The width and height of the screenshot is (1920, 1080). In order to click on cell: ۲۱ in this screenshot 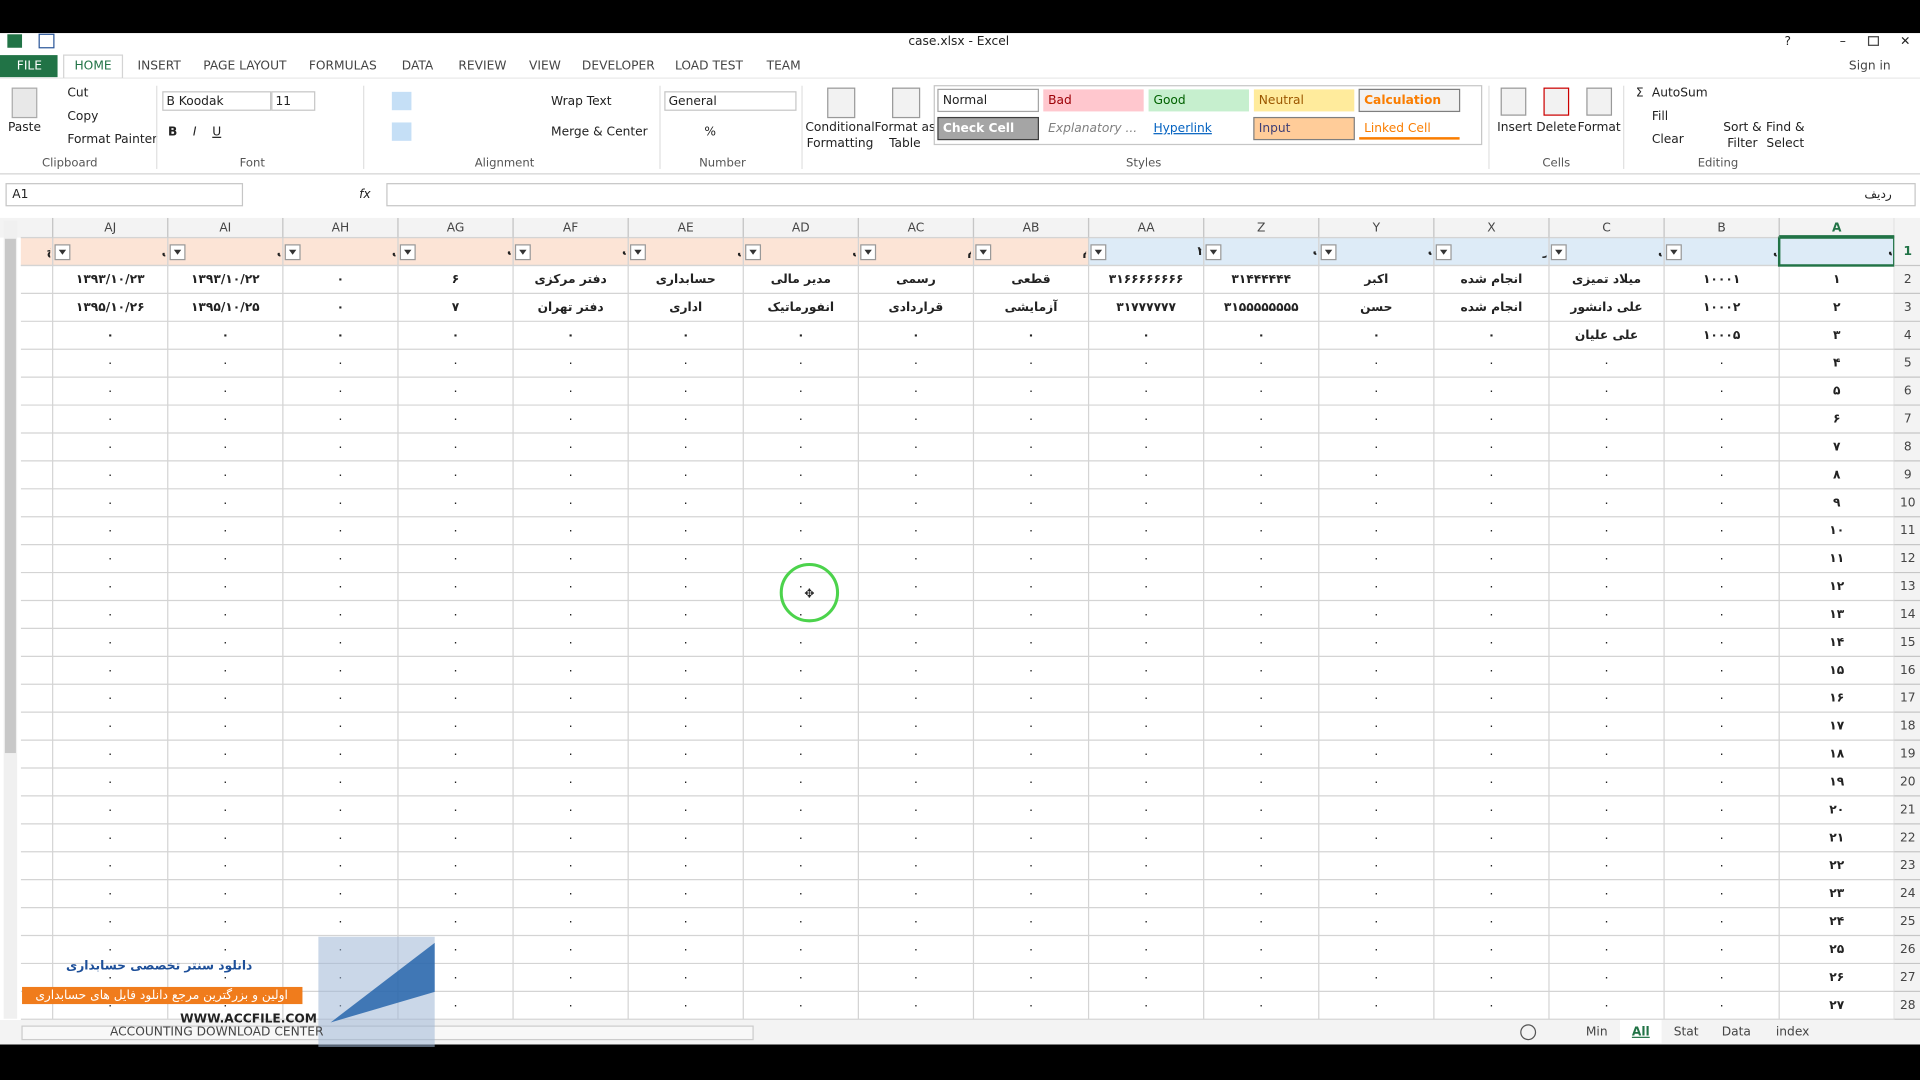, I will do `click(1836, 837)`.